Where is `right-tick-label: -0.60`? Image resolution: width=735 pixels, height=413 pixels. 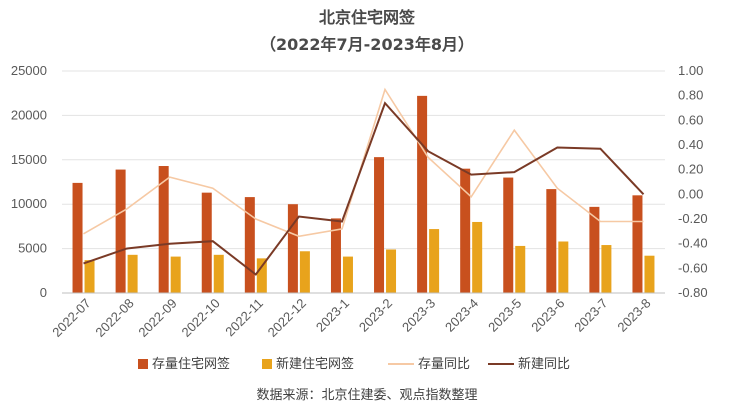 right-tick-label: -0.60 is located at coordinates (693, 267).